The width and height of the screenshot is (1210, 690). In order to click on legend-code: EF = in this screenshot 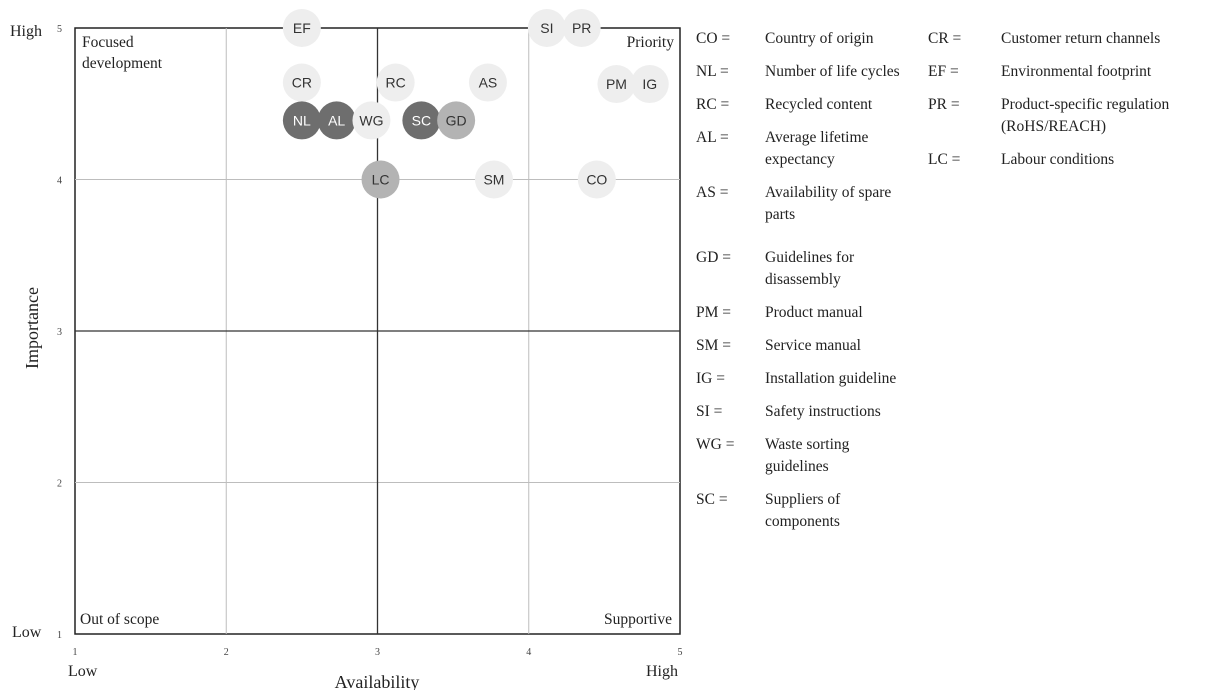, I will do `click(943, 71)`.